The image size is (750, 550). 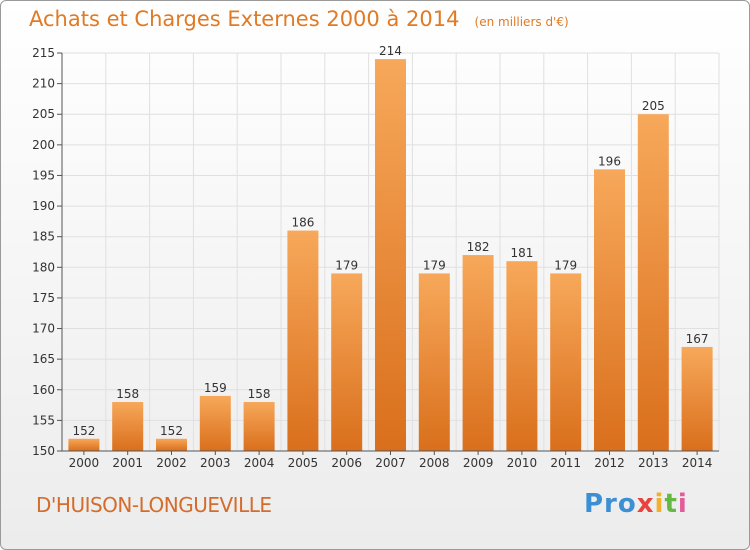 I want to click on y-tick-label: 190, so click(x=43, y=206).